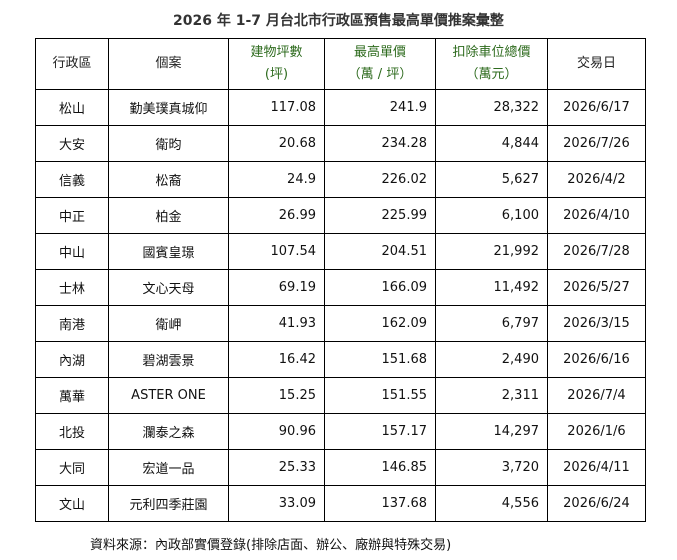 Image resolution: width=677 pixels, height=560 pixels. Describe the element at coordinates (379, 52) in the screenshot. I see `header-max-price-line1: 最高單價` at that location.